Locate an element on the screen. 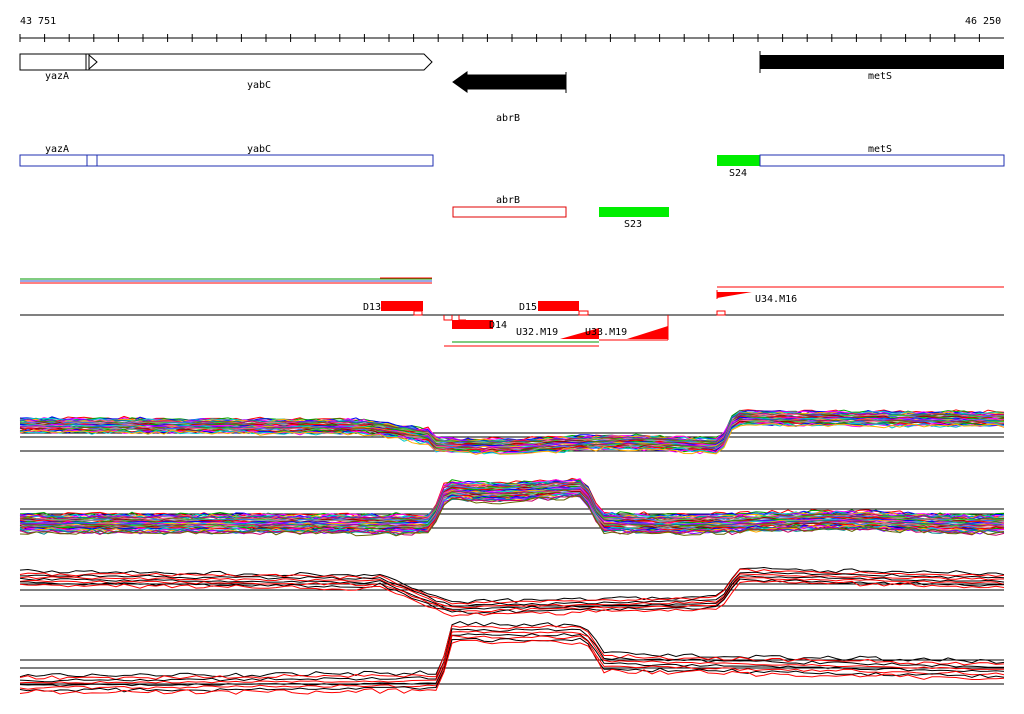  annotation-track: yazA yabC S24 metS abrB S23 is located at coordinates (512, 187).